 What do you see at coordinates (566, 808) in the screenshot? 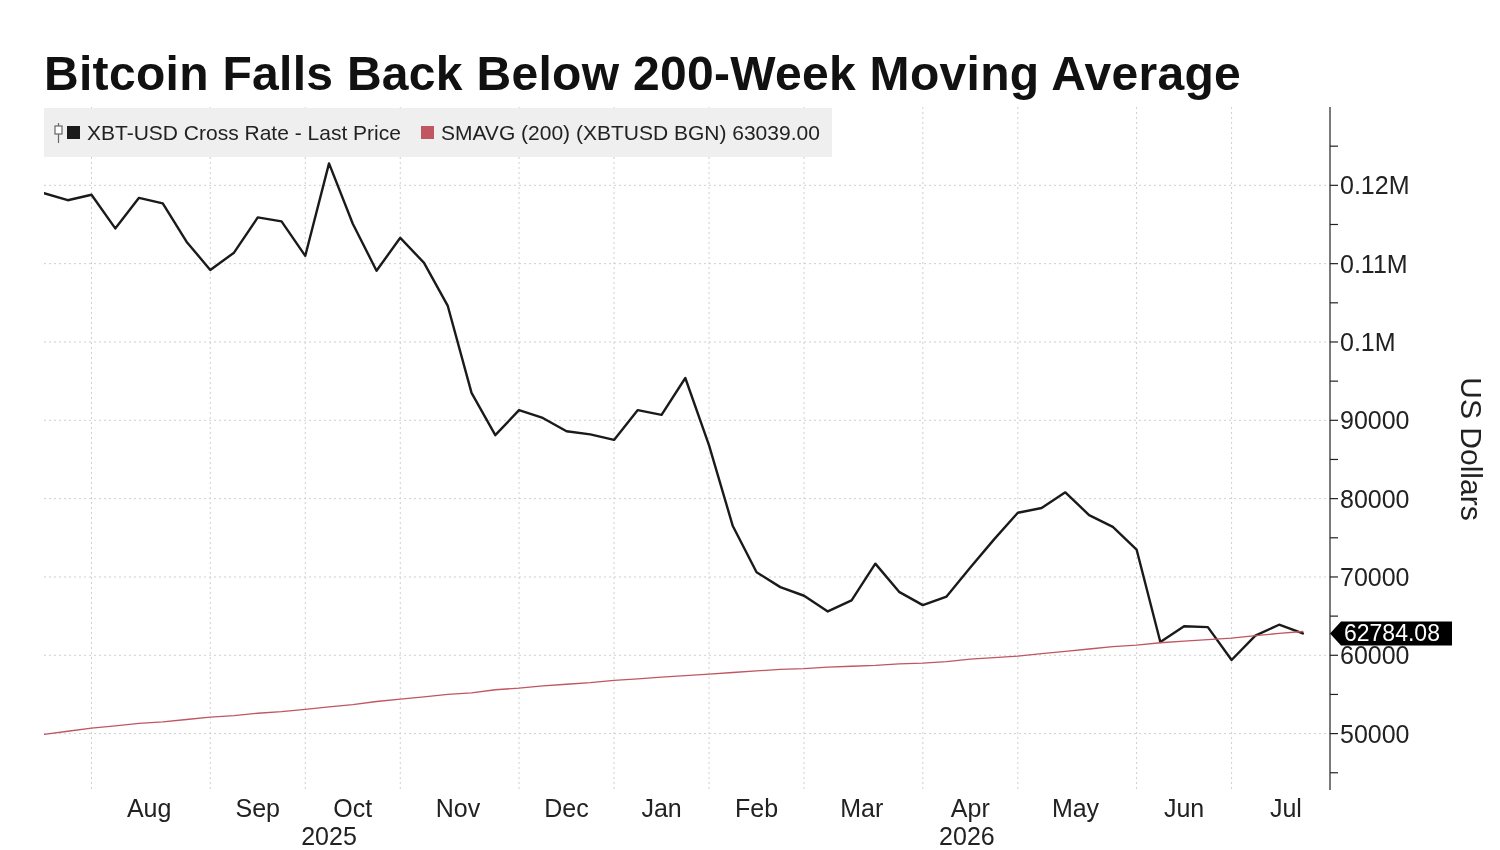
I see `x-tick-label: Dec` at bounding box center [566, 808].